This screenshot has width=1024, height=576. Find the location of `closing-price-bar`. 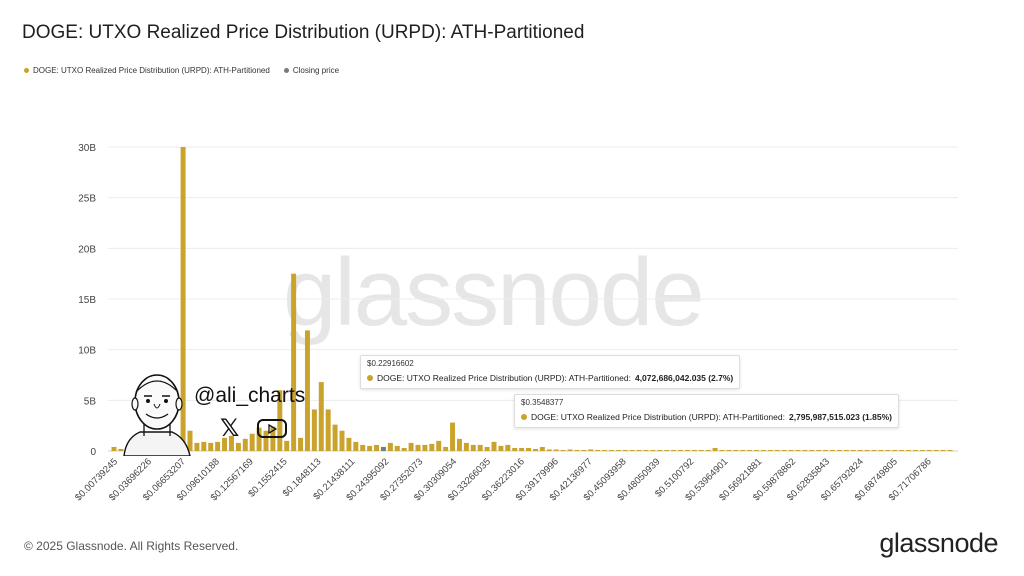

closing-price-bar is located at coordinates (383, 448).